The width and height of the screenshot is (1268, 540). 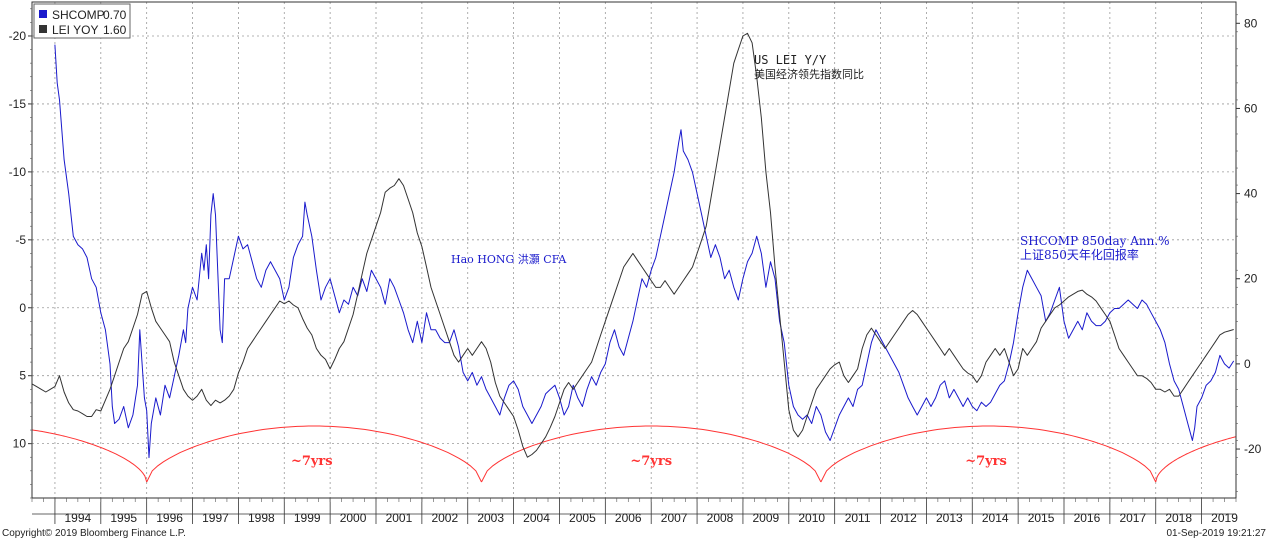 I want to click on legend-name-lei: LEI YOY, so click(x=75, y=30).